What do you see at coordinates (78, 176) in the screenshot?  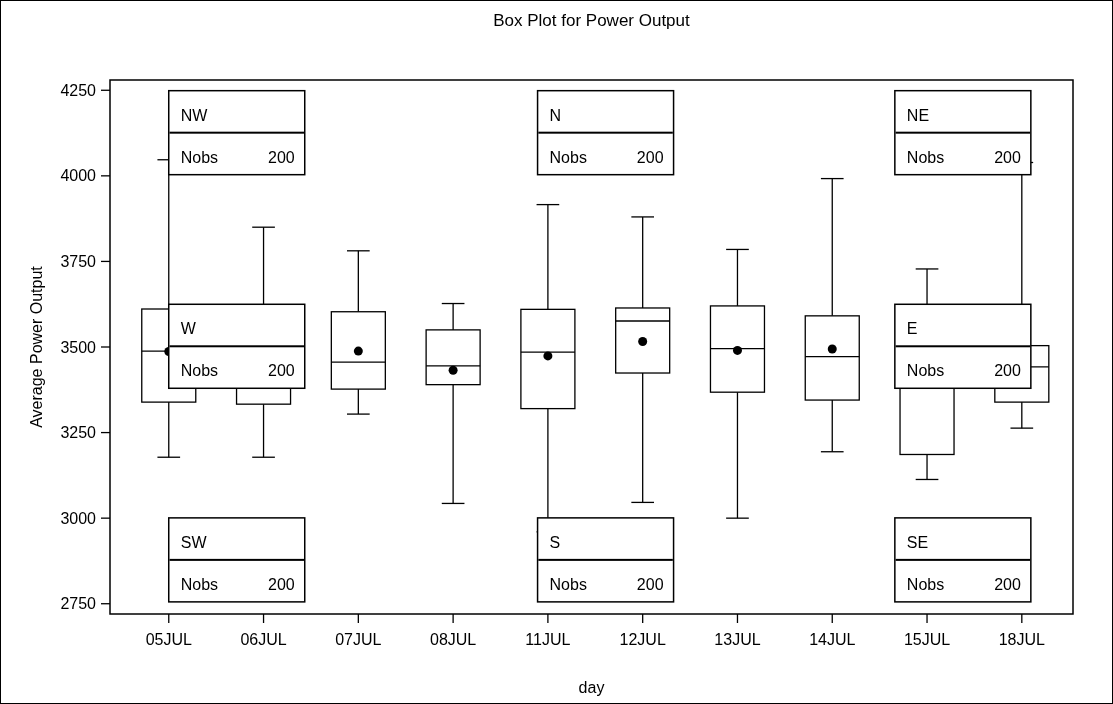 I see `y-tick-label: 4000` at bounding box center [78, 176].